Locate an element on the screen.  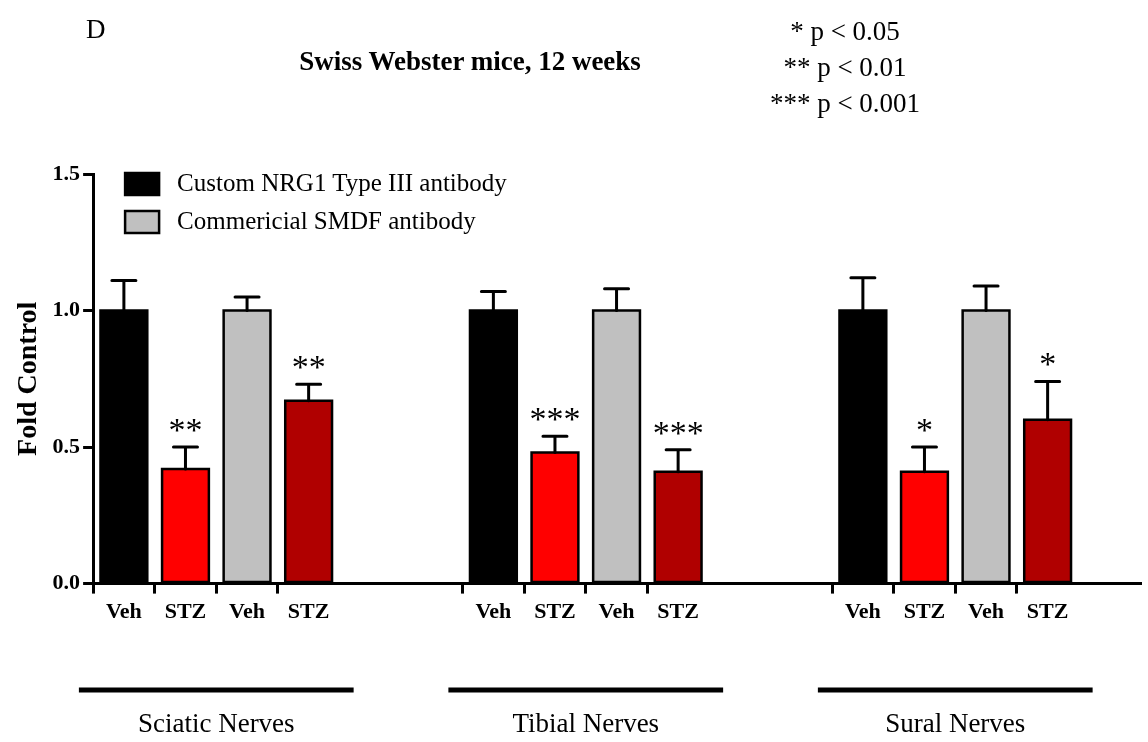
y-tick-label: 0.0 is located at coordinates (66, 582).